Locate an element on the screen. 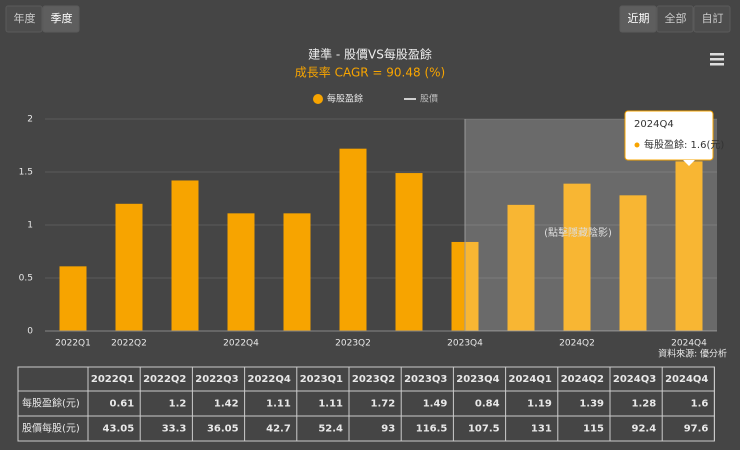  table-row-label: 股價每股(元) is located at coordinates (51, 428).